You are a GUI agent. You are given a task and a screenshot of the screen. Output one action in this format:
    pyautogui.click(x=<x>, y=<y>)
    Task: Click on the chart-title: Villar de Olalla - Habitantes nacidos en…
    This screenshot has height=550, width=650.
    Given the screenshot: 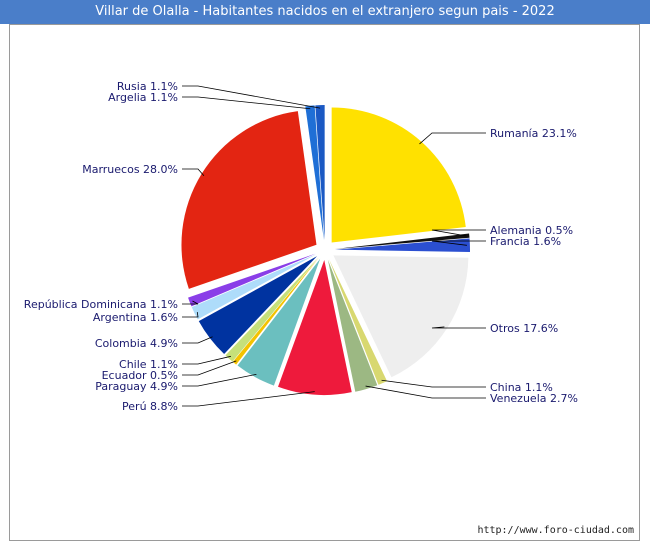 What is the action you would take?
    pyautogui.click(x=325, y=12)
    